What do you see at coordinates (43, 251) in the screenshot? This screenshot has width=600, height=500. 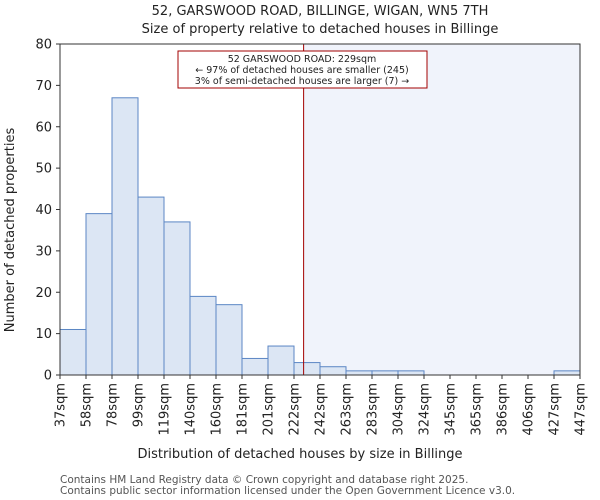 I see `y-tick-label: 30` at bounding box center [43, 251].